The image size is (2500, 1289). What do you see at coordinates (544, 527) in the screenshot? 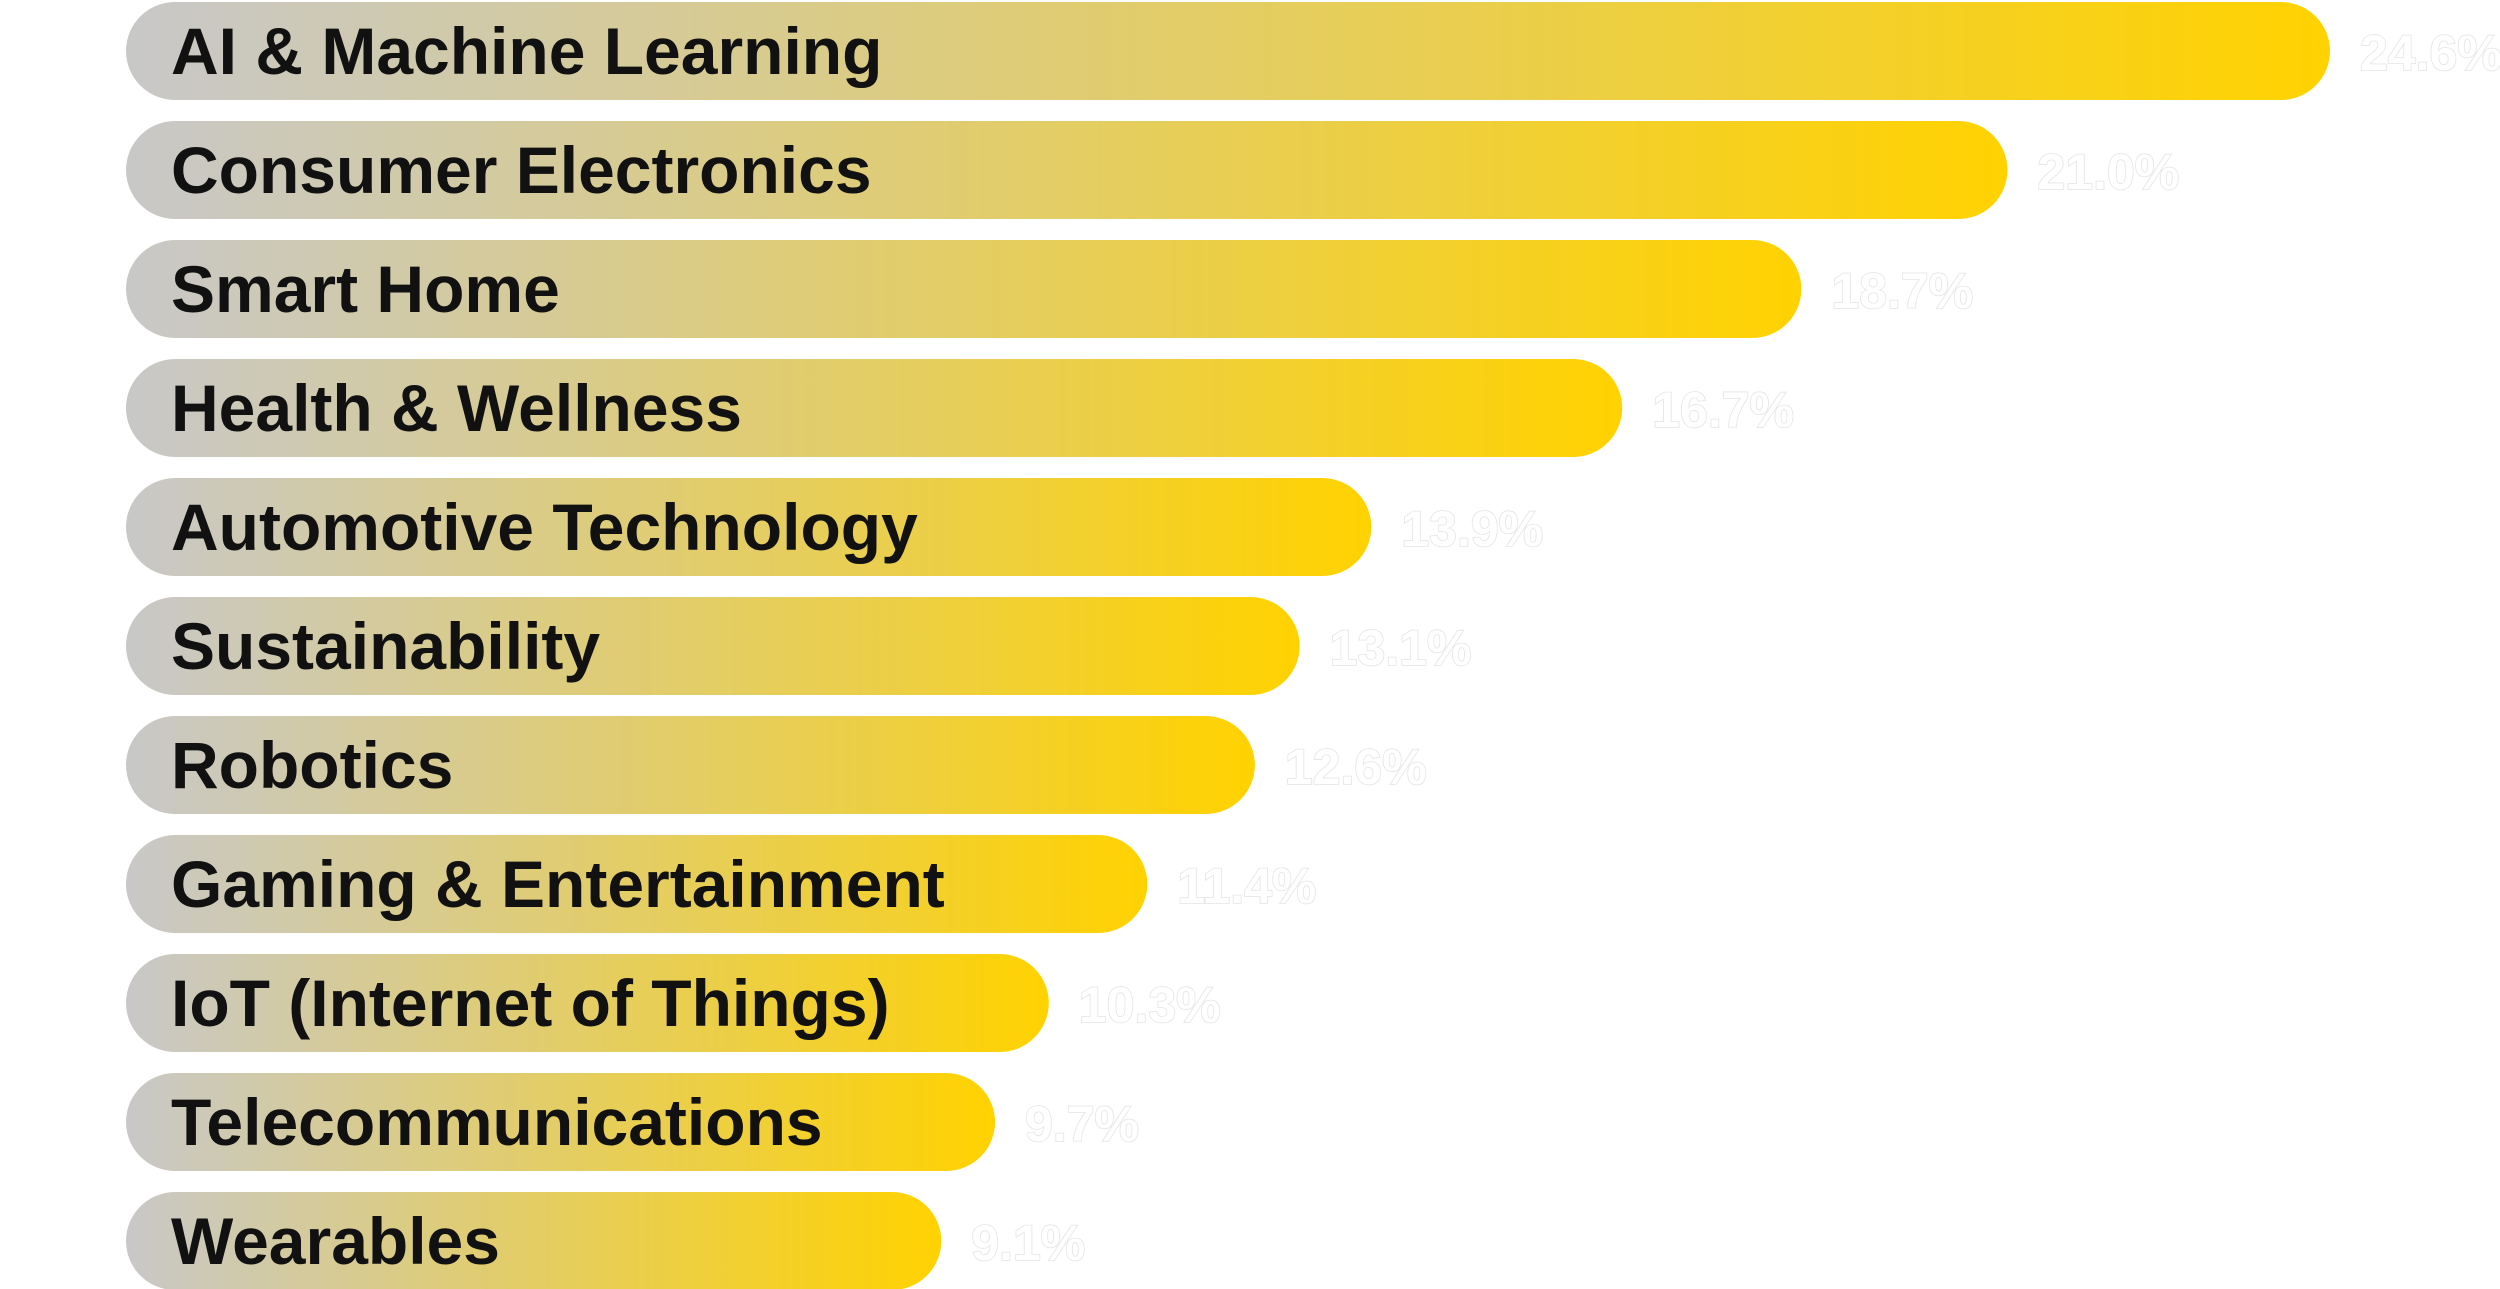
I see `bar-category-label: Automotive Technology` at bounding box center [544, 527].